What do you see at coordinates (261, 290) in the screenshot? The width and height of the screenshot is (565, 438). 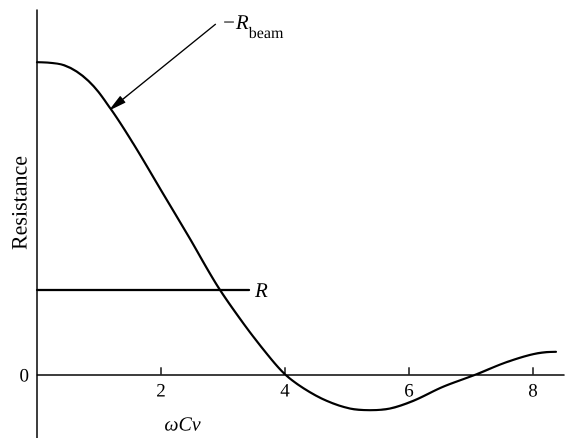 I see `series-label: R` at bounding box center [261, 290].